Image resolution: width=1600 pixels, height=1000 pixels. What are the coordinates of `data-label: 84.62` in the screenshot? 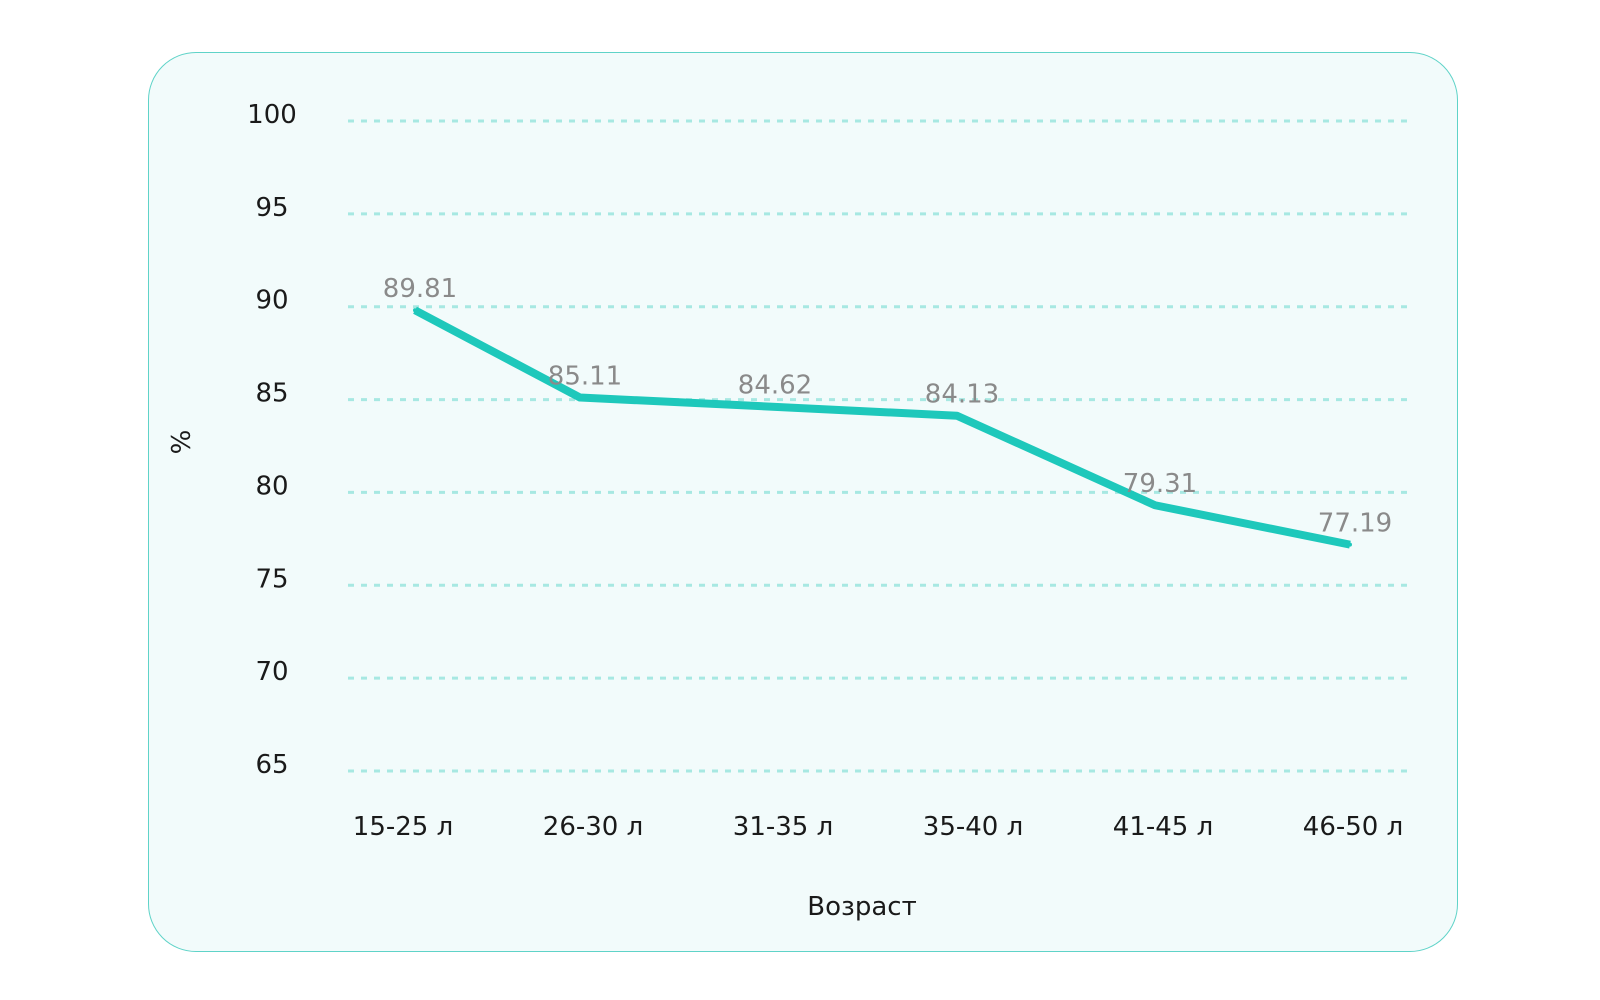 It's located at (775, 386).